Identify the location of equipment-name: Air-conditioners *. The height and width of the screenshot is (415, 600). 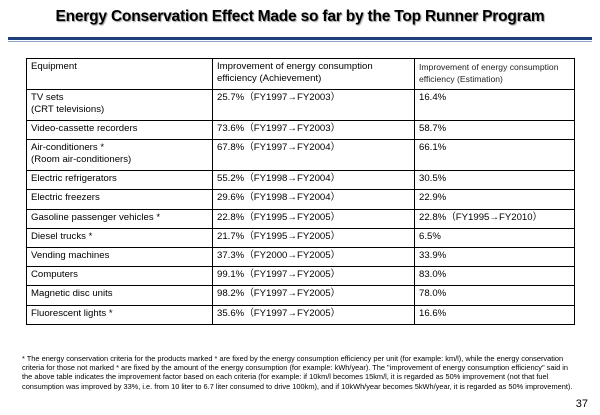
(68, 148).